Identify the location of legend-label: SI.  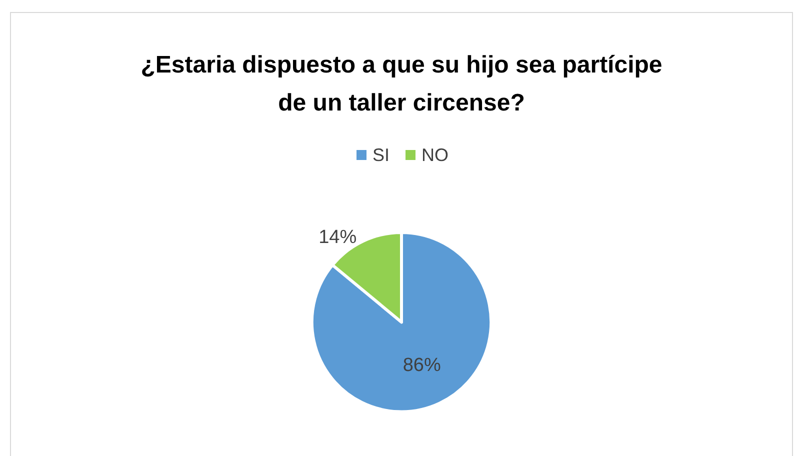
(381, 155).